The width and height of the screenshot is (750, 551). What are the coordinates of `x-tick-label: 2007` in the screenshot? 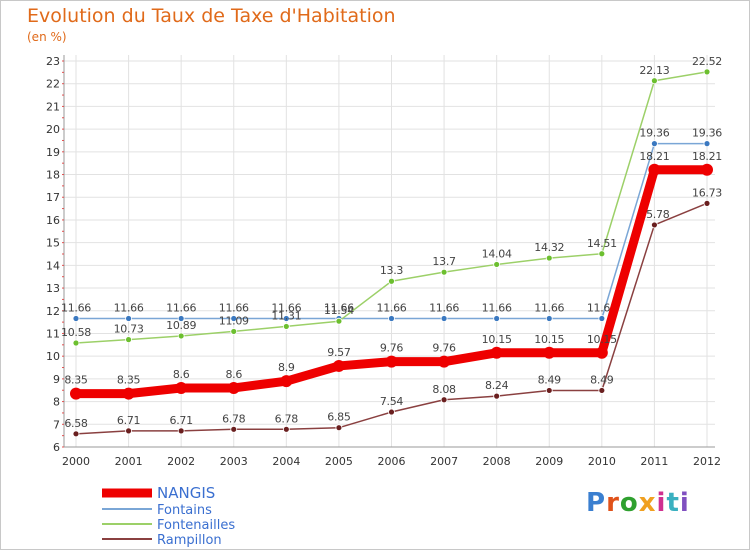 It's located at (444, 461).